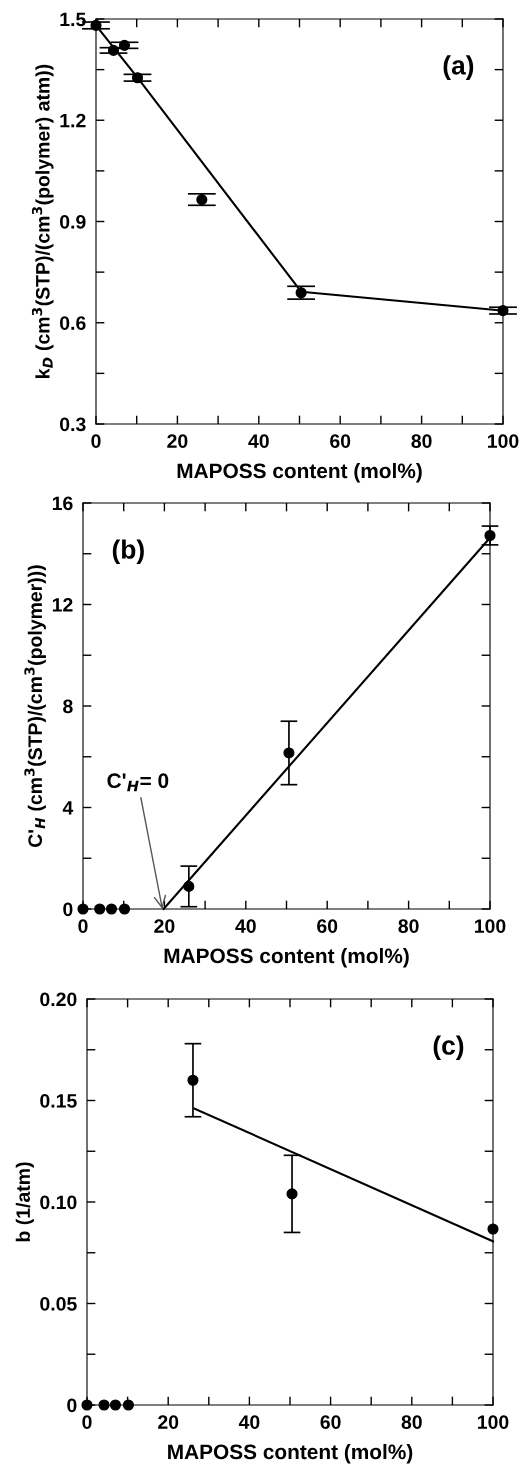  Describe the element at coordinates (58, 999) in the screenshot. I see `y-tick-label: 0.20` at that location.